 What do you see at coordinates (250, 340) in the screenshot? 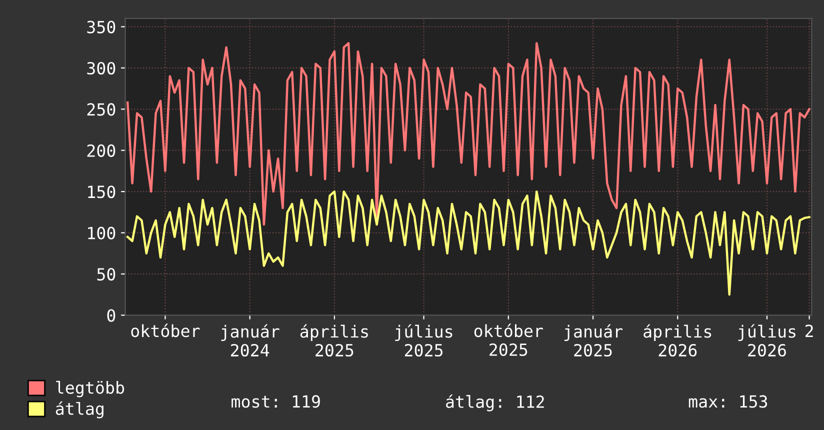
I see `x-tick-label: január 2024` at bounding box center [250, 340].